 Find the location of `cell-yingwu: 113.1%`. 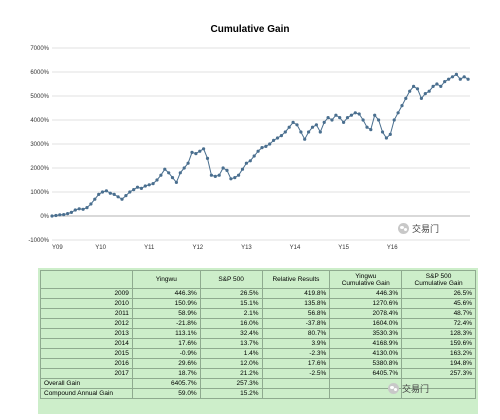

cell-yingwu: 113.1% is located at coordinates (166, 333).